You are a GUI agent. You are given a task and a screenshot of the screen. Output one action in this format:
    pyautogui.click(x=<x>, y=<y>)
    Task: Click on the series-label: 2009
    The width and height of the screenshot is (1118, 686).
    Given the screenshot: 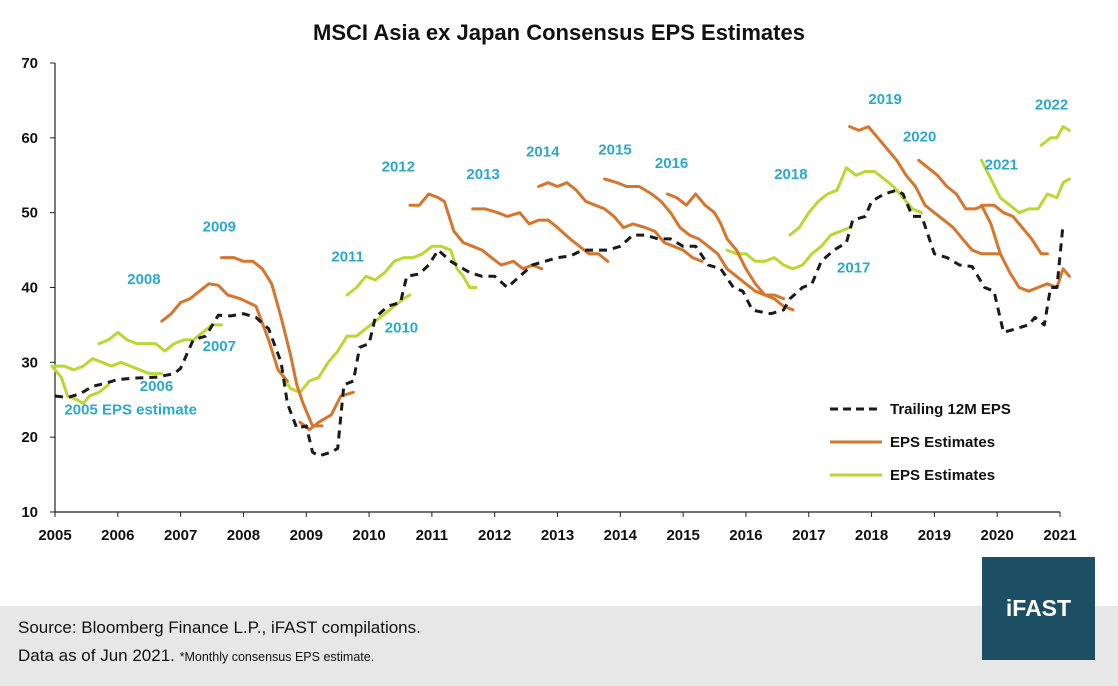 What is the action you would take?
    pyautogui.click(x=219, y=226)
    